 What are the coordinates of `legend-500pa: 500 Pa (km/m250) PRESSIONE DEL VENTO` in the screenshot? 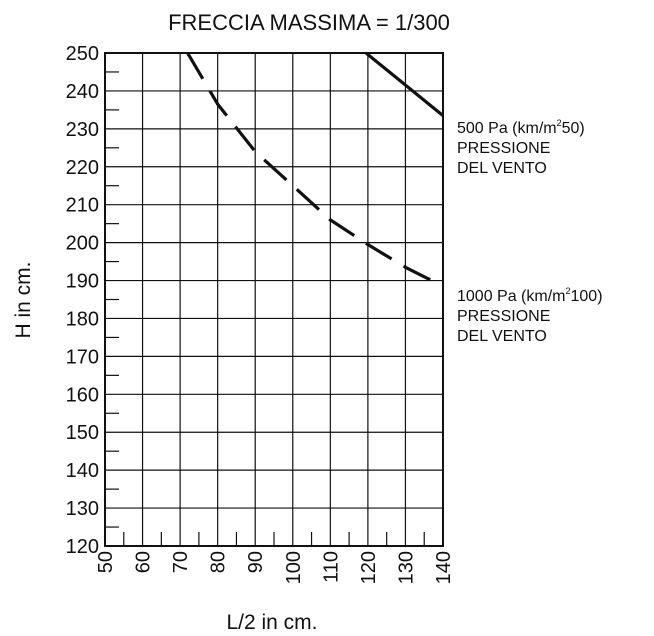 It's located at (521, 147).